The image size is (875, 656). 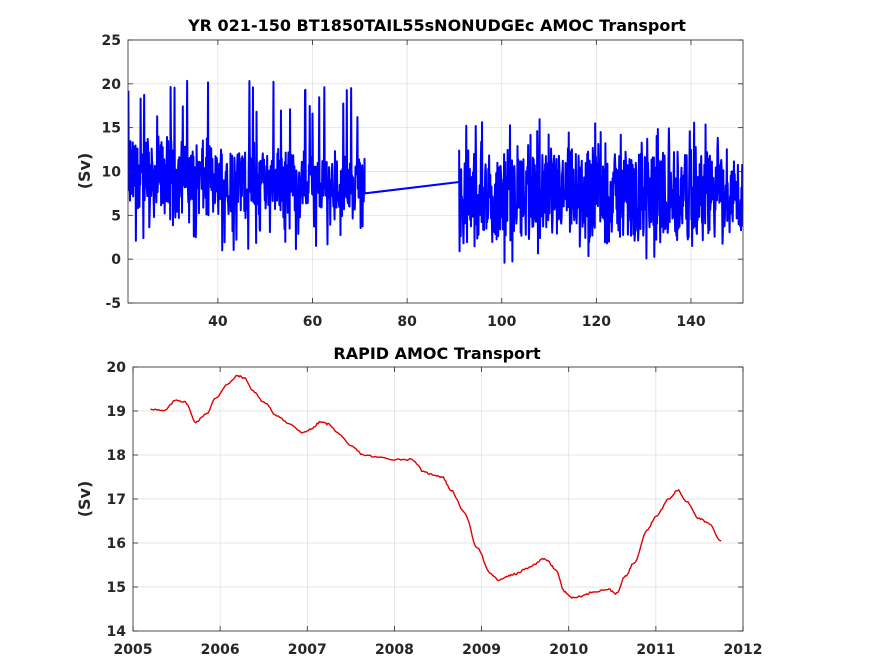 I want to click on chart1-xtick-label: 2011, so click(x=655, y=649).